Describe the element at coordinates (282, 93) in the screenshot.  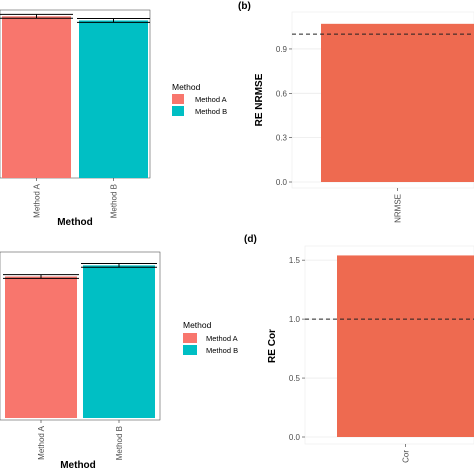
I see `y-tick-label: 0.6` at that location.